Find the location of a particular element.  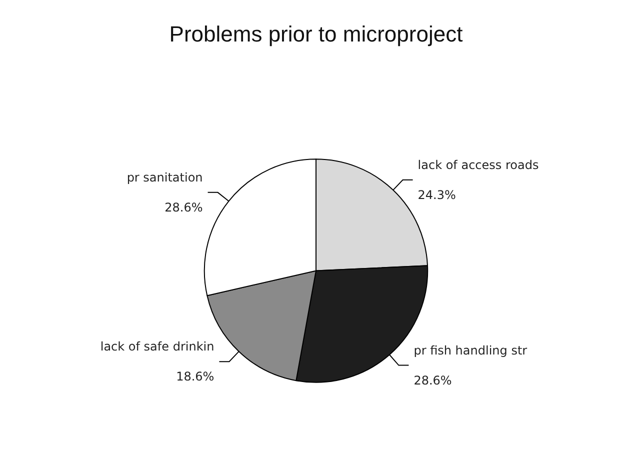

data-label: 18.6% is located at coordinates (195, 377).